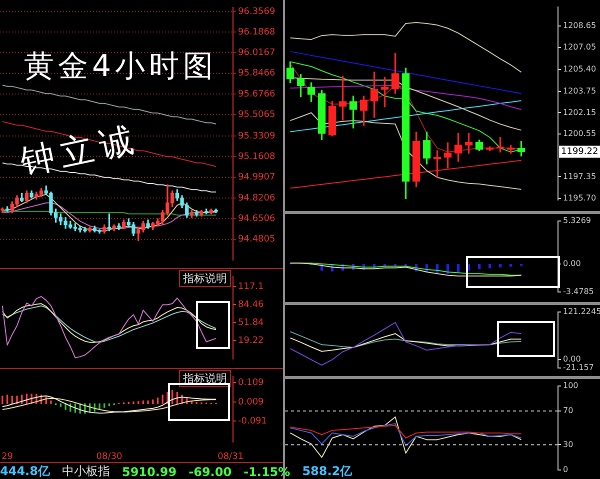  I want to click on y-tick-label: 100, so click(570, 385).